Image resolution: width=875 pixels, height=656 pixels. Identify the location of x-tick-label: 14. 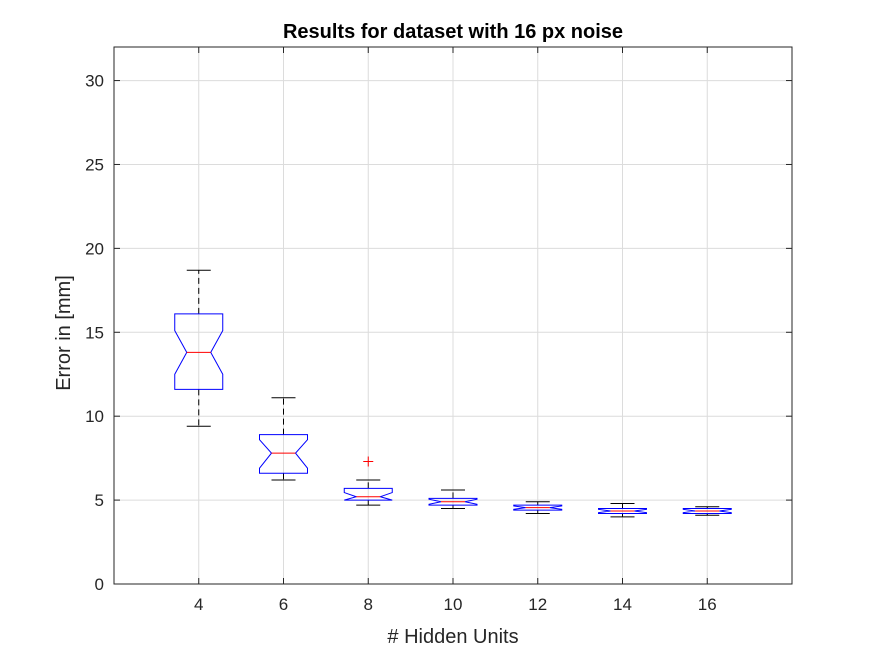
(622, 604).